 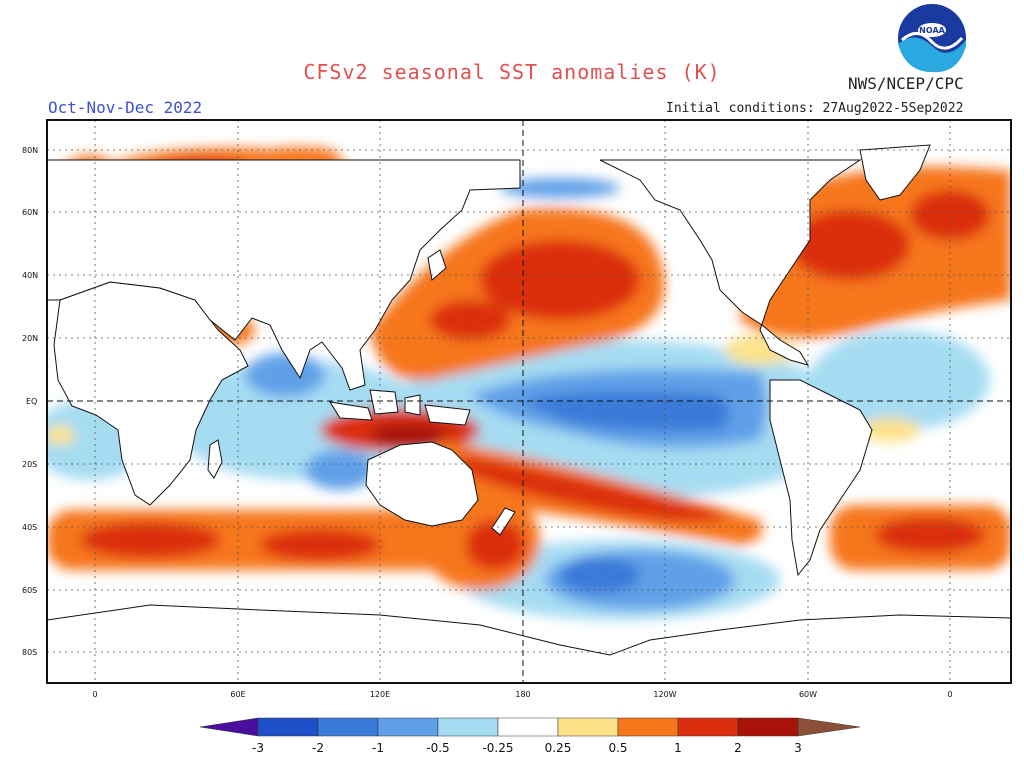 I want to click on colorbar-label: 0.25, so click(x=558, y=748).